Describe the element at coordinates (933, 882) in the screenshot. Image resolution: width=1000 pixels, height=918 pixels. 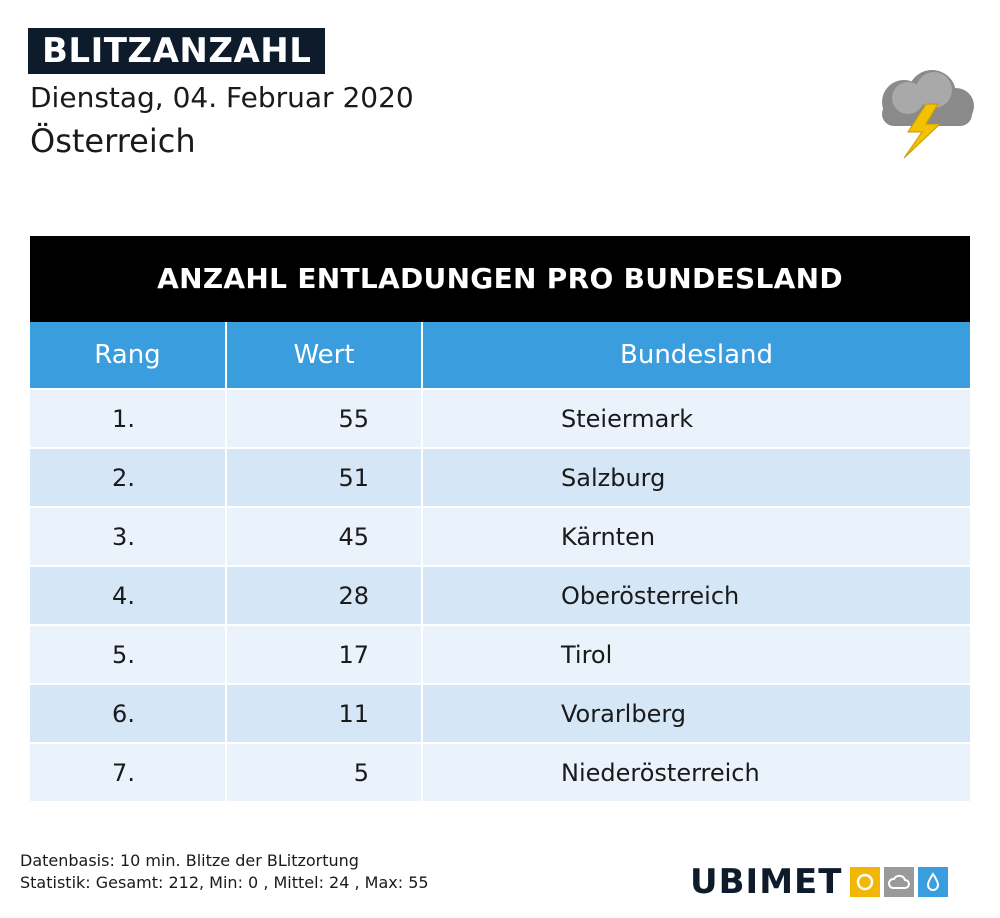
I see `drop-icon` at that location.